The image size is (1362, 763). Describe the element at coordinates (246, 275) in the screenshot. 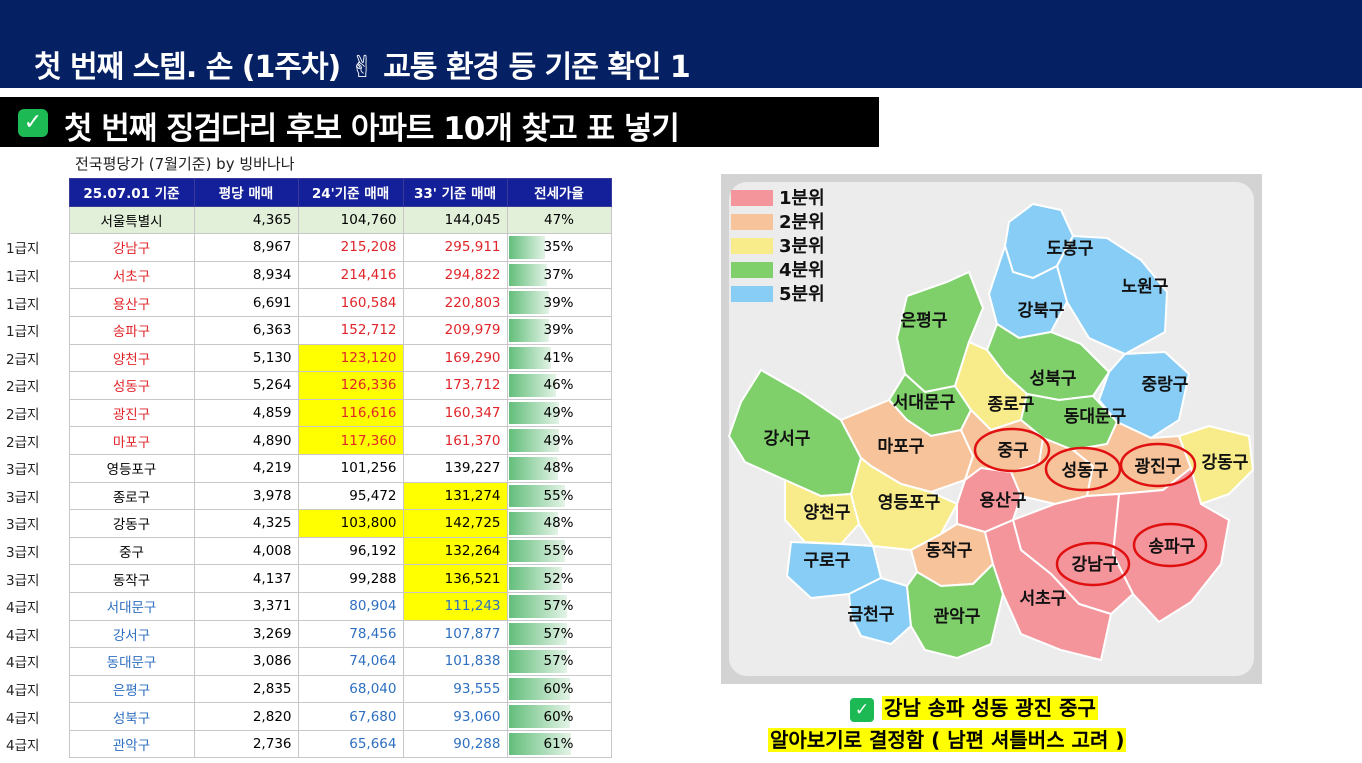

I see `pyeong-price: 8,934` at that location.